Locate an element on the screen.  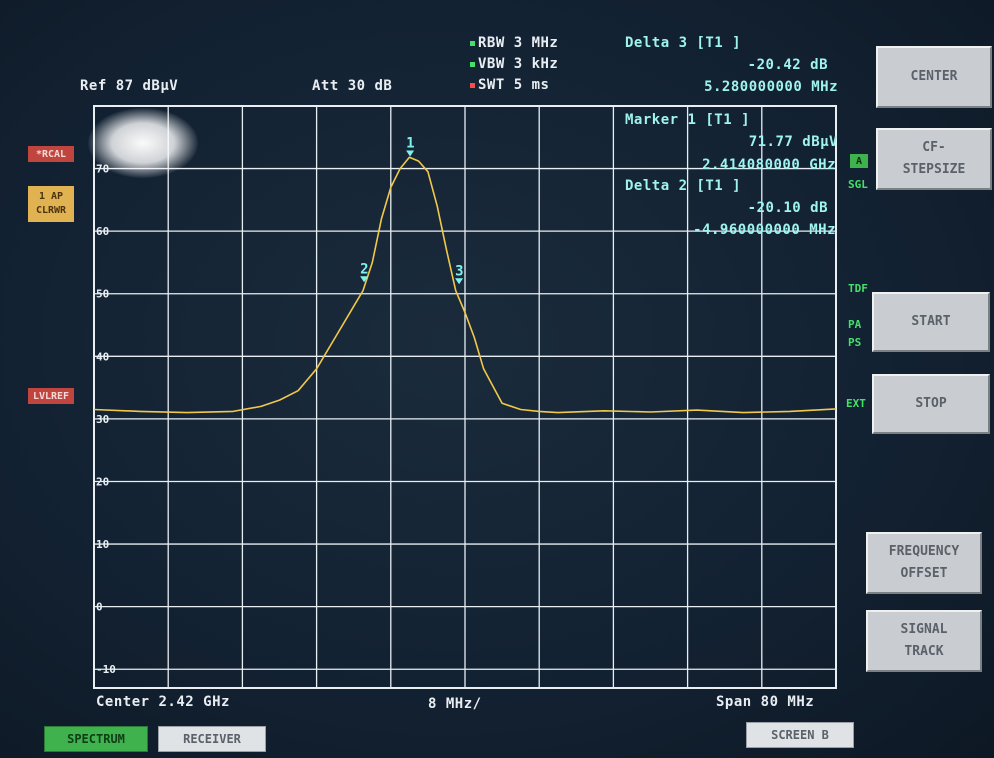
delta2-level: -20.10 dB is located at coordinates (787, 208).